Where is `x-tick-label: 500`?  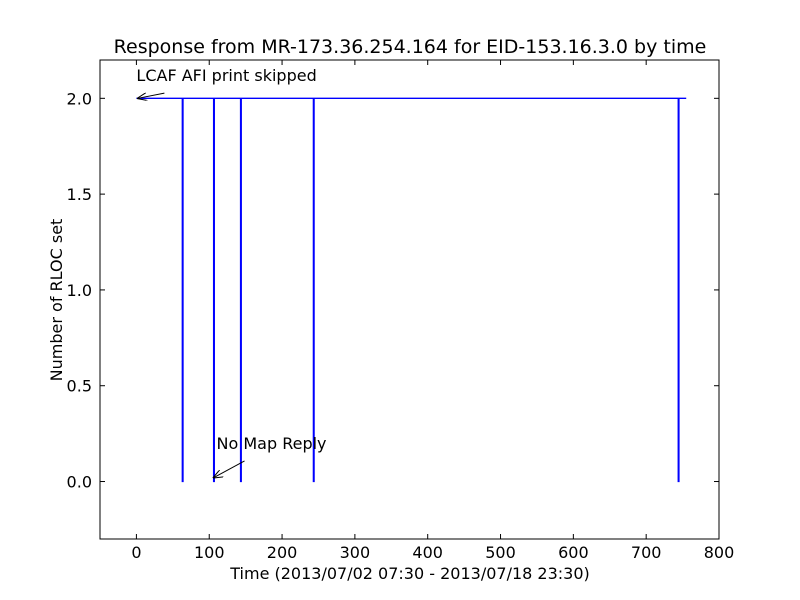 x-tick-label: 500 is located at coordinates (500, 552).